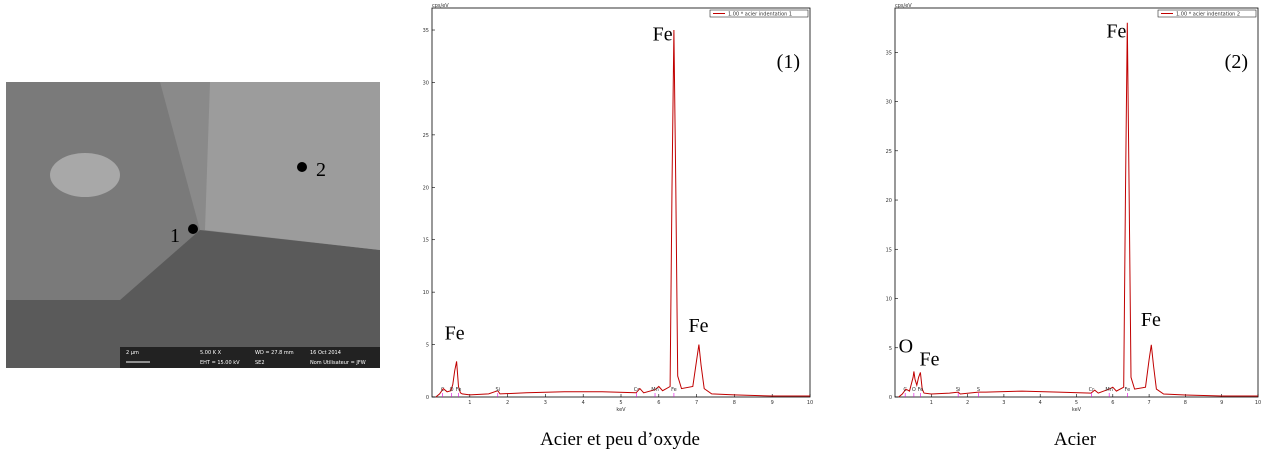  I want to click on sem-info-text: WD = 27.8 mm, so click(274, 353).